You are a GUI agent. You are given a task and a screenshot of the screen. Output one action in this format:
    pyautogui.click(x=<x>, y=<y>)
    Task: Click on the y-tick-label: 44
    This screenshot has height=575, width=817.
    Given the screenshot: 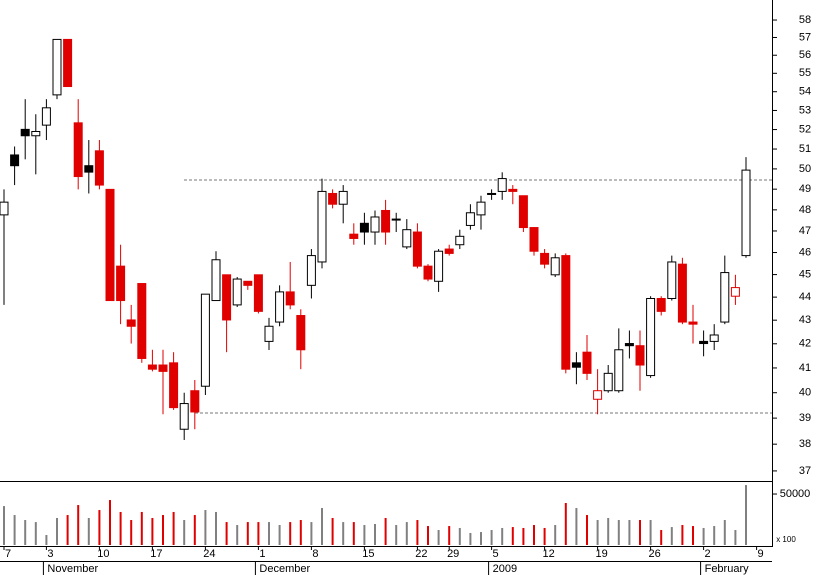 What is the action you would take?
    pyautogui.click(x=805, y=297)
    